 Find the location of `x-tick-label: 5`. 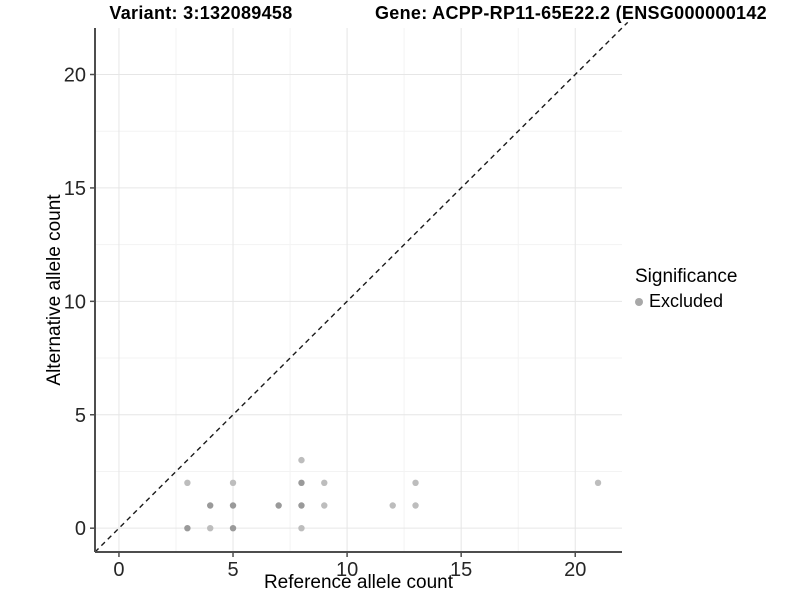

x-tick-label: 5 is located at coordinates (232, 570).